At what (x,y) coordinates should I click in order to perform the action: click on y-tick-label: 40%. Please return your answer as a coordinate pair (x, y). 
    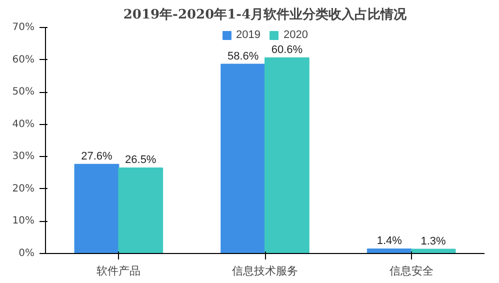
    Looking at the image, I should click on (23, 124).